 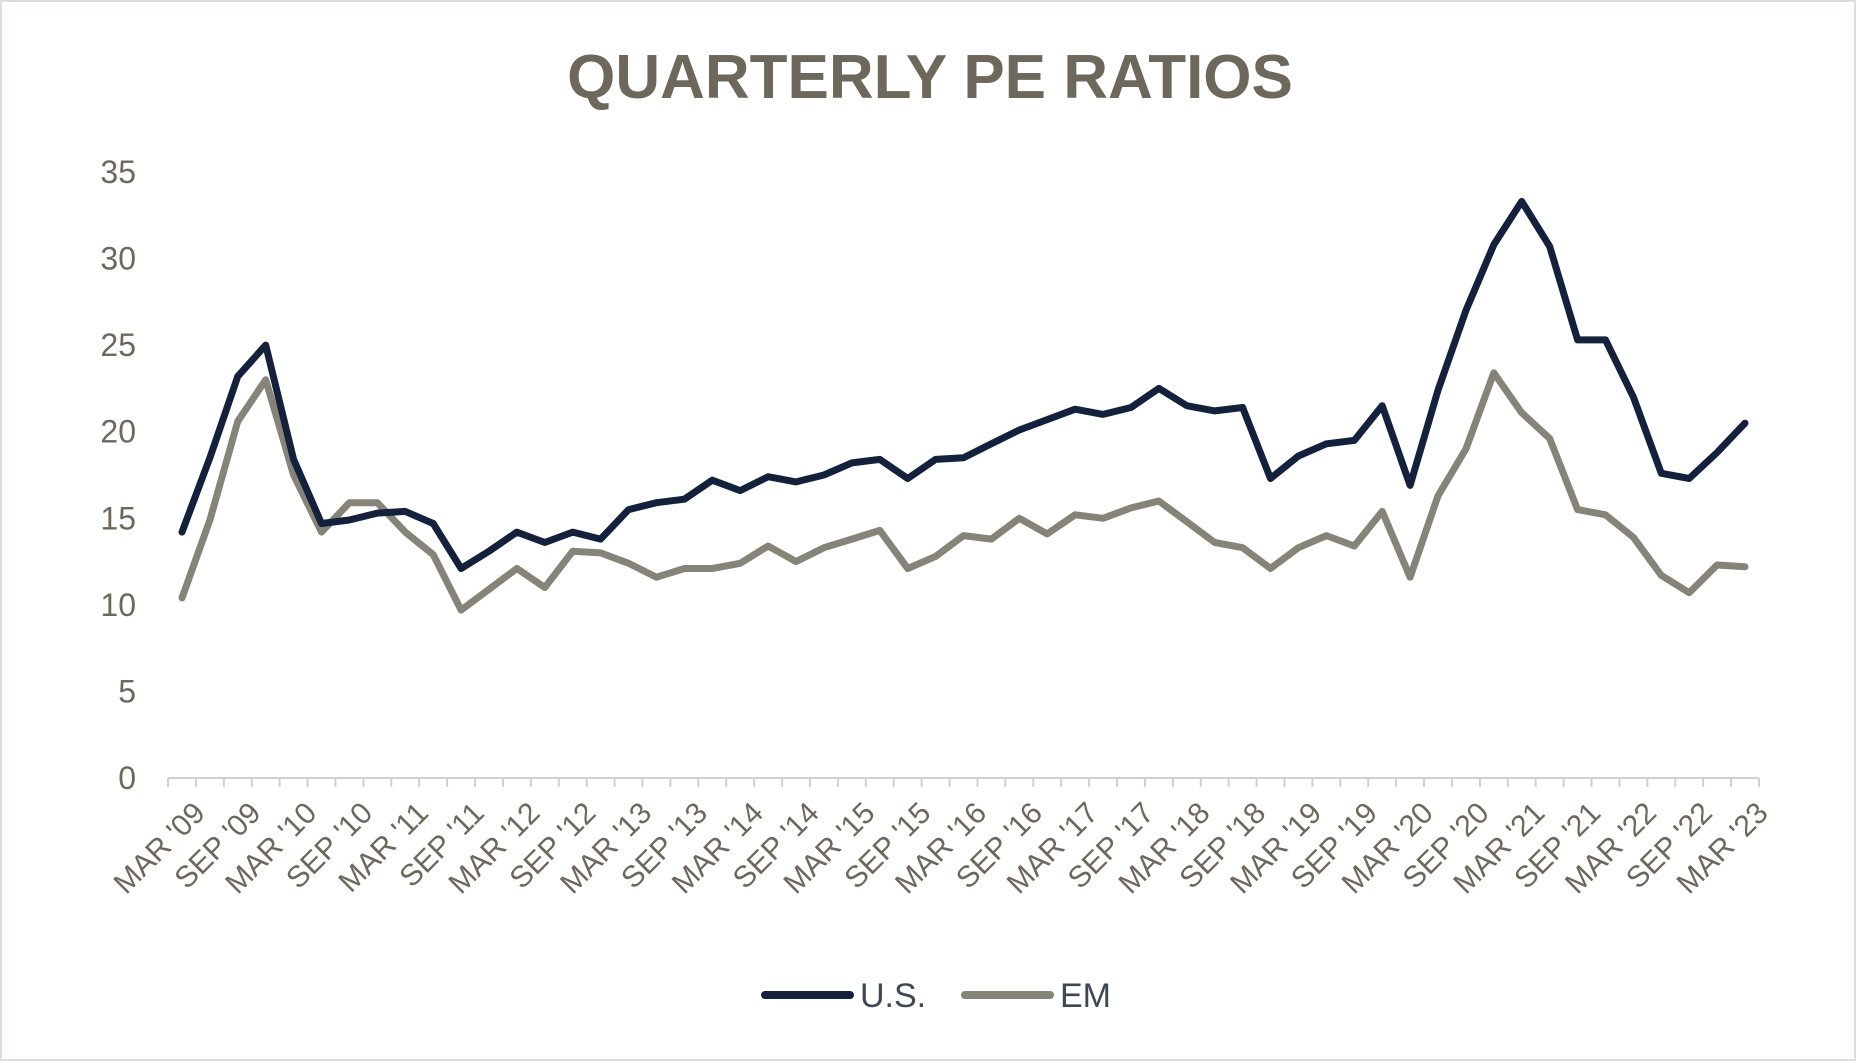 What do you see at coordinates (1085, 996) in the screenshot?
I see `legend-label: EM` at bounding box center [1085, 996].